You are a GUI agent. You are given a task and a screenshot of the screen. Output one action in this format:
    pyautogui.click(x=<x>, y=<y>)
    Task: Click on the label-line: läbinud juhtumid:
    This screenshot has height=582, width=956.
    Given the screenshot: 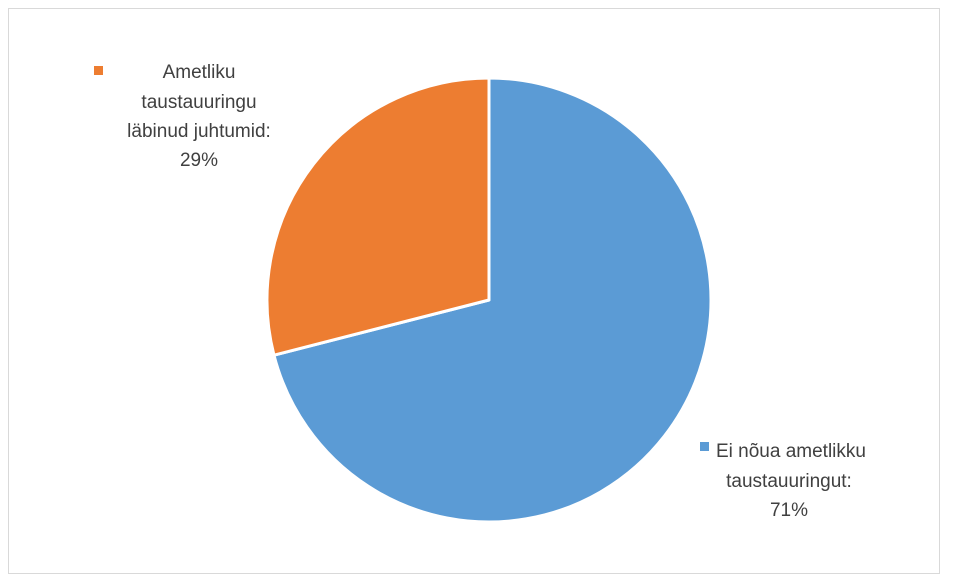 What is the action you would take?
    pyautogui.click(x=199, y=131)
    